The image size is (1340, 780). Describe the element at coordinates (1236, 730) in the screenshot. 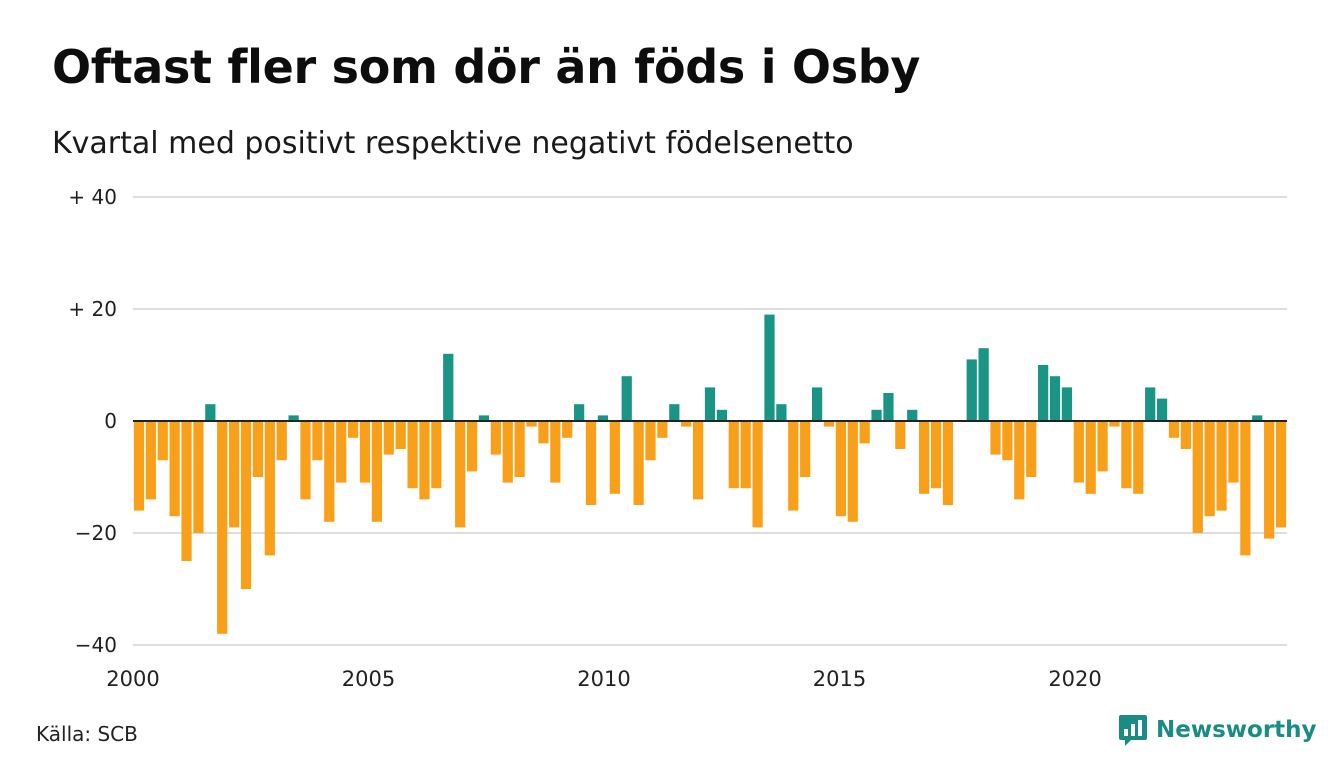

I see `brand-name: Newsworthy` at that location.